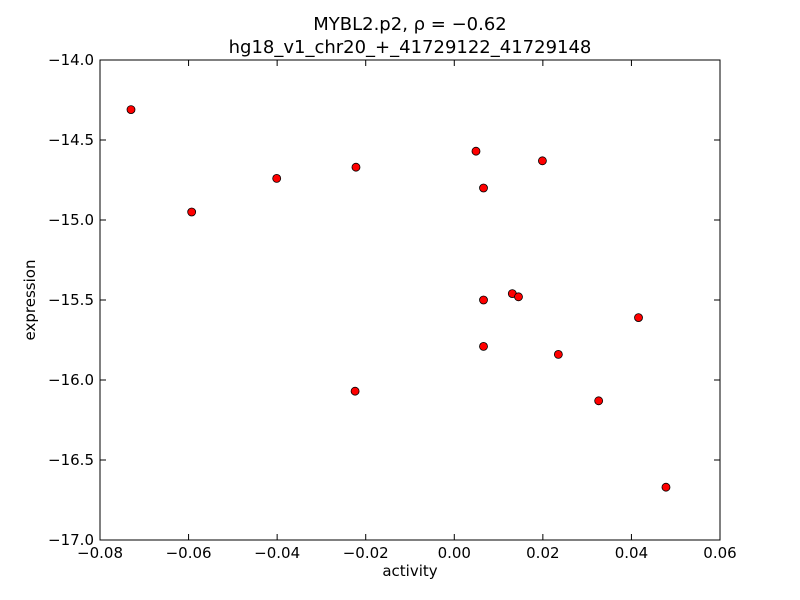 The image size is (800, 600). I want to click on chart-subtitle: hg18_v1_chr20_+_41729122_41729148, so click(410, 47).